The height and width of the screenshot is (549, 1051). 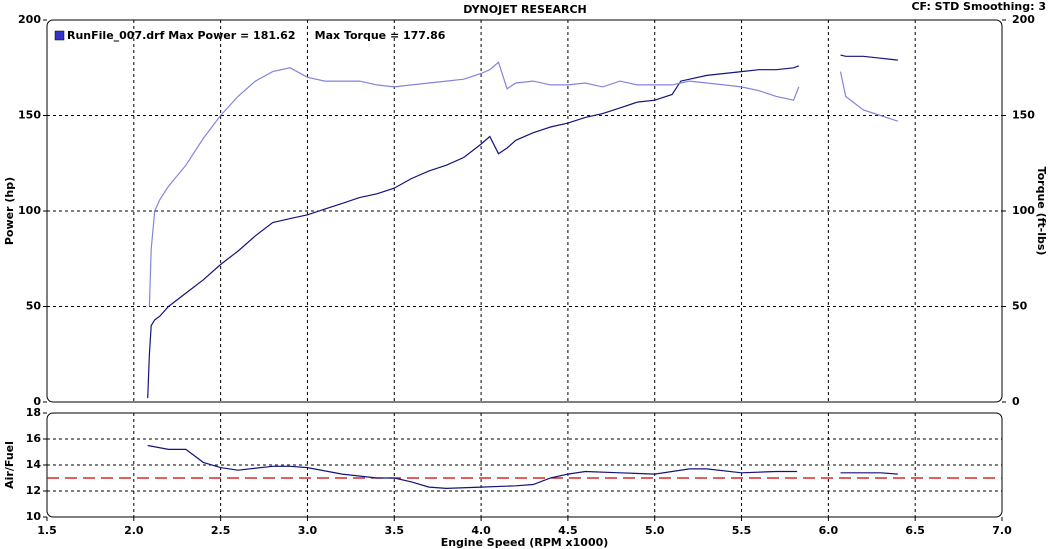 I want to click on x-tick-label: 4.5, so click(x=568, y=530).